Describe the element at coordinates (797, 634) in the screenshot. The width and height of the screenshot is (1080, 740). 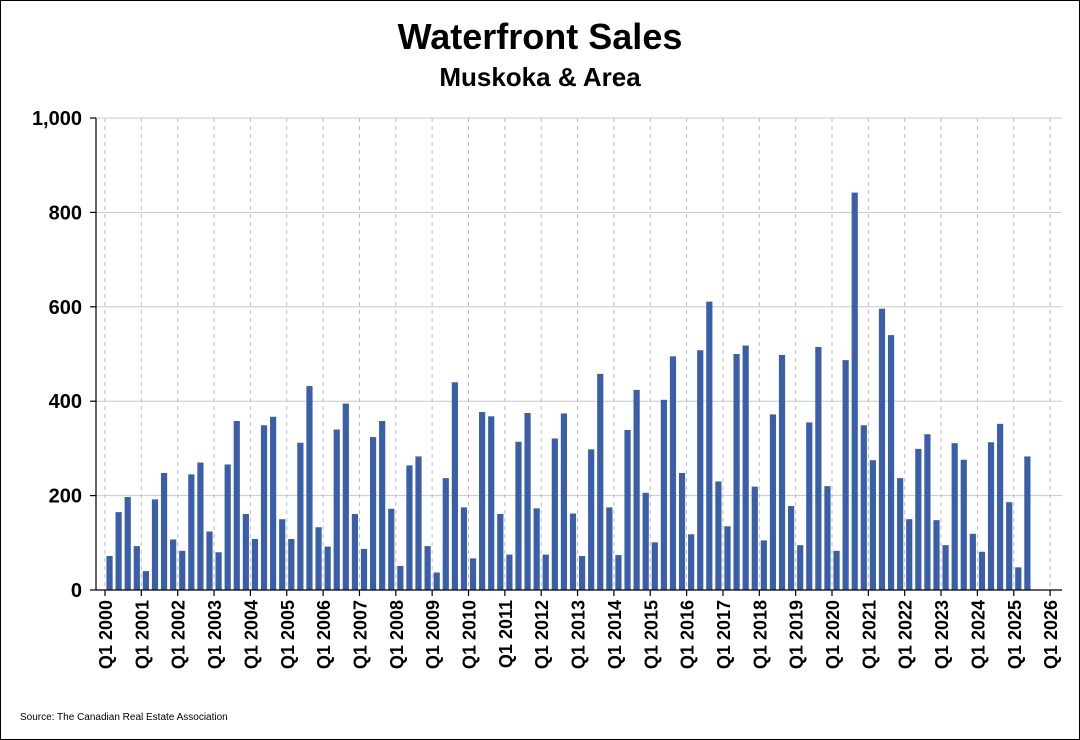
I see `x-tick-label: Q1 2019` at that location.